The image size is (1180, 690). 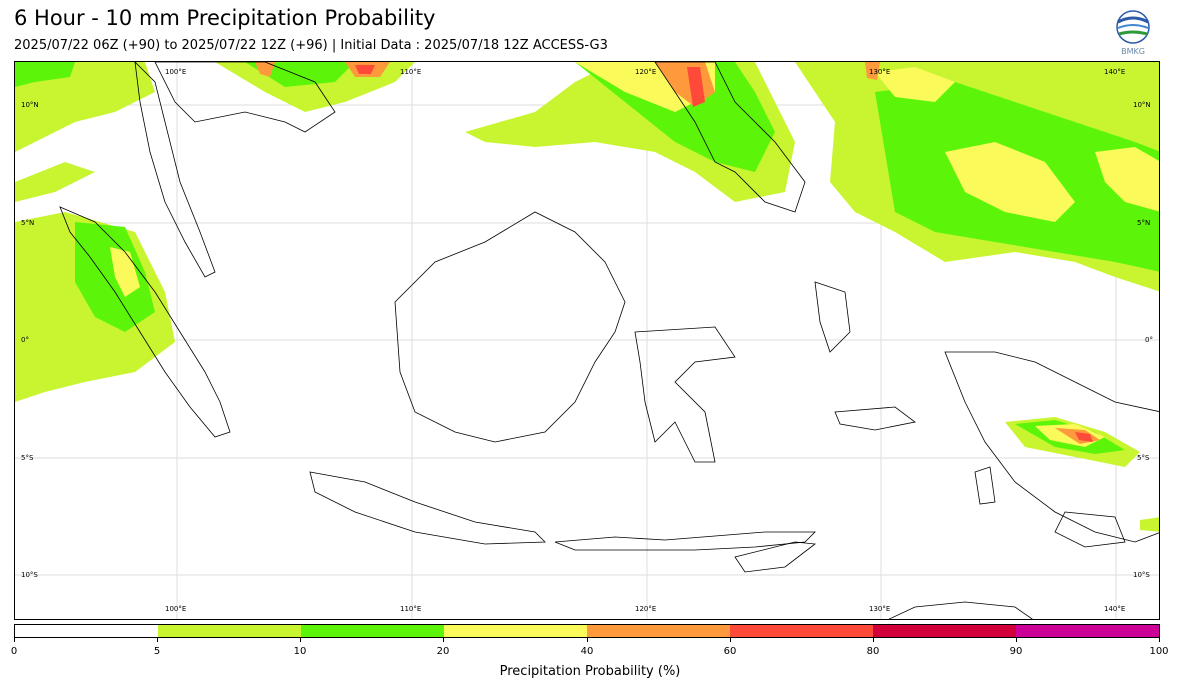 What do you see at coordinates (880, 72) in the screenshot?
I see `lon-label-top-130: 130°E` at bounding box center [880, 72].